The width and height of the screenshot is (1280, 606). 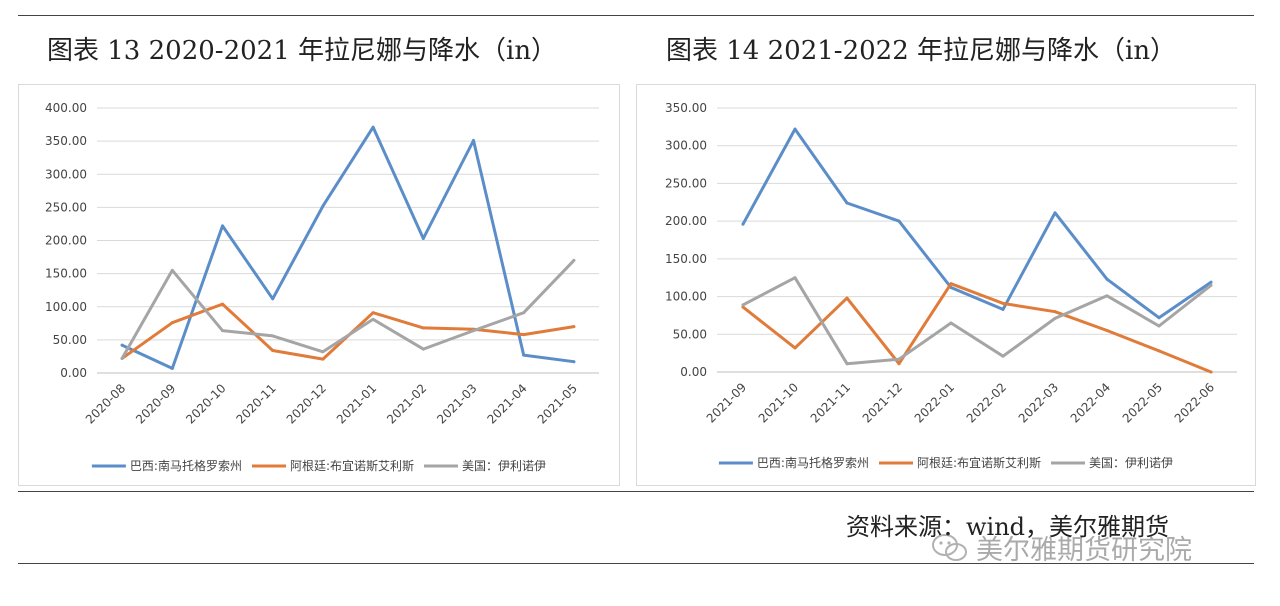 What do you see at coordinates (66, 174) in the screenshot?
I see `y-tick-label: 300.00` at bounding box center [66, 174].